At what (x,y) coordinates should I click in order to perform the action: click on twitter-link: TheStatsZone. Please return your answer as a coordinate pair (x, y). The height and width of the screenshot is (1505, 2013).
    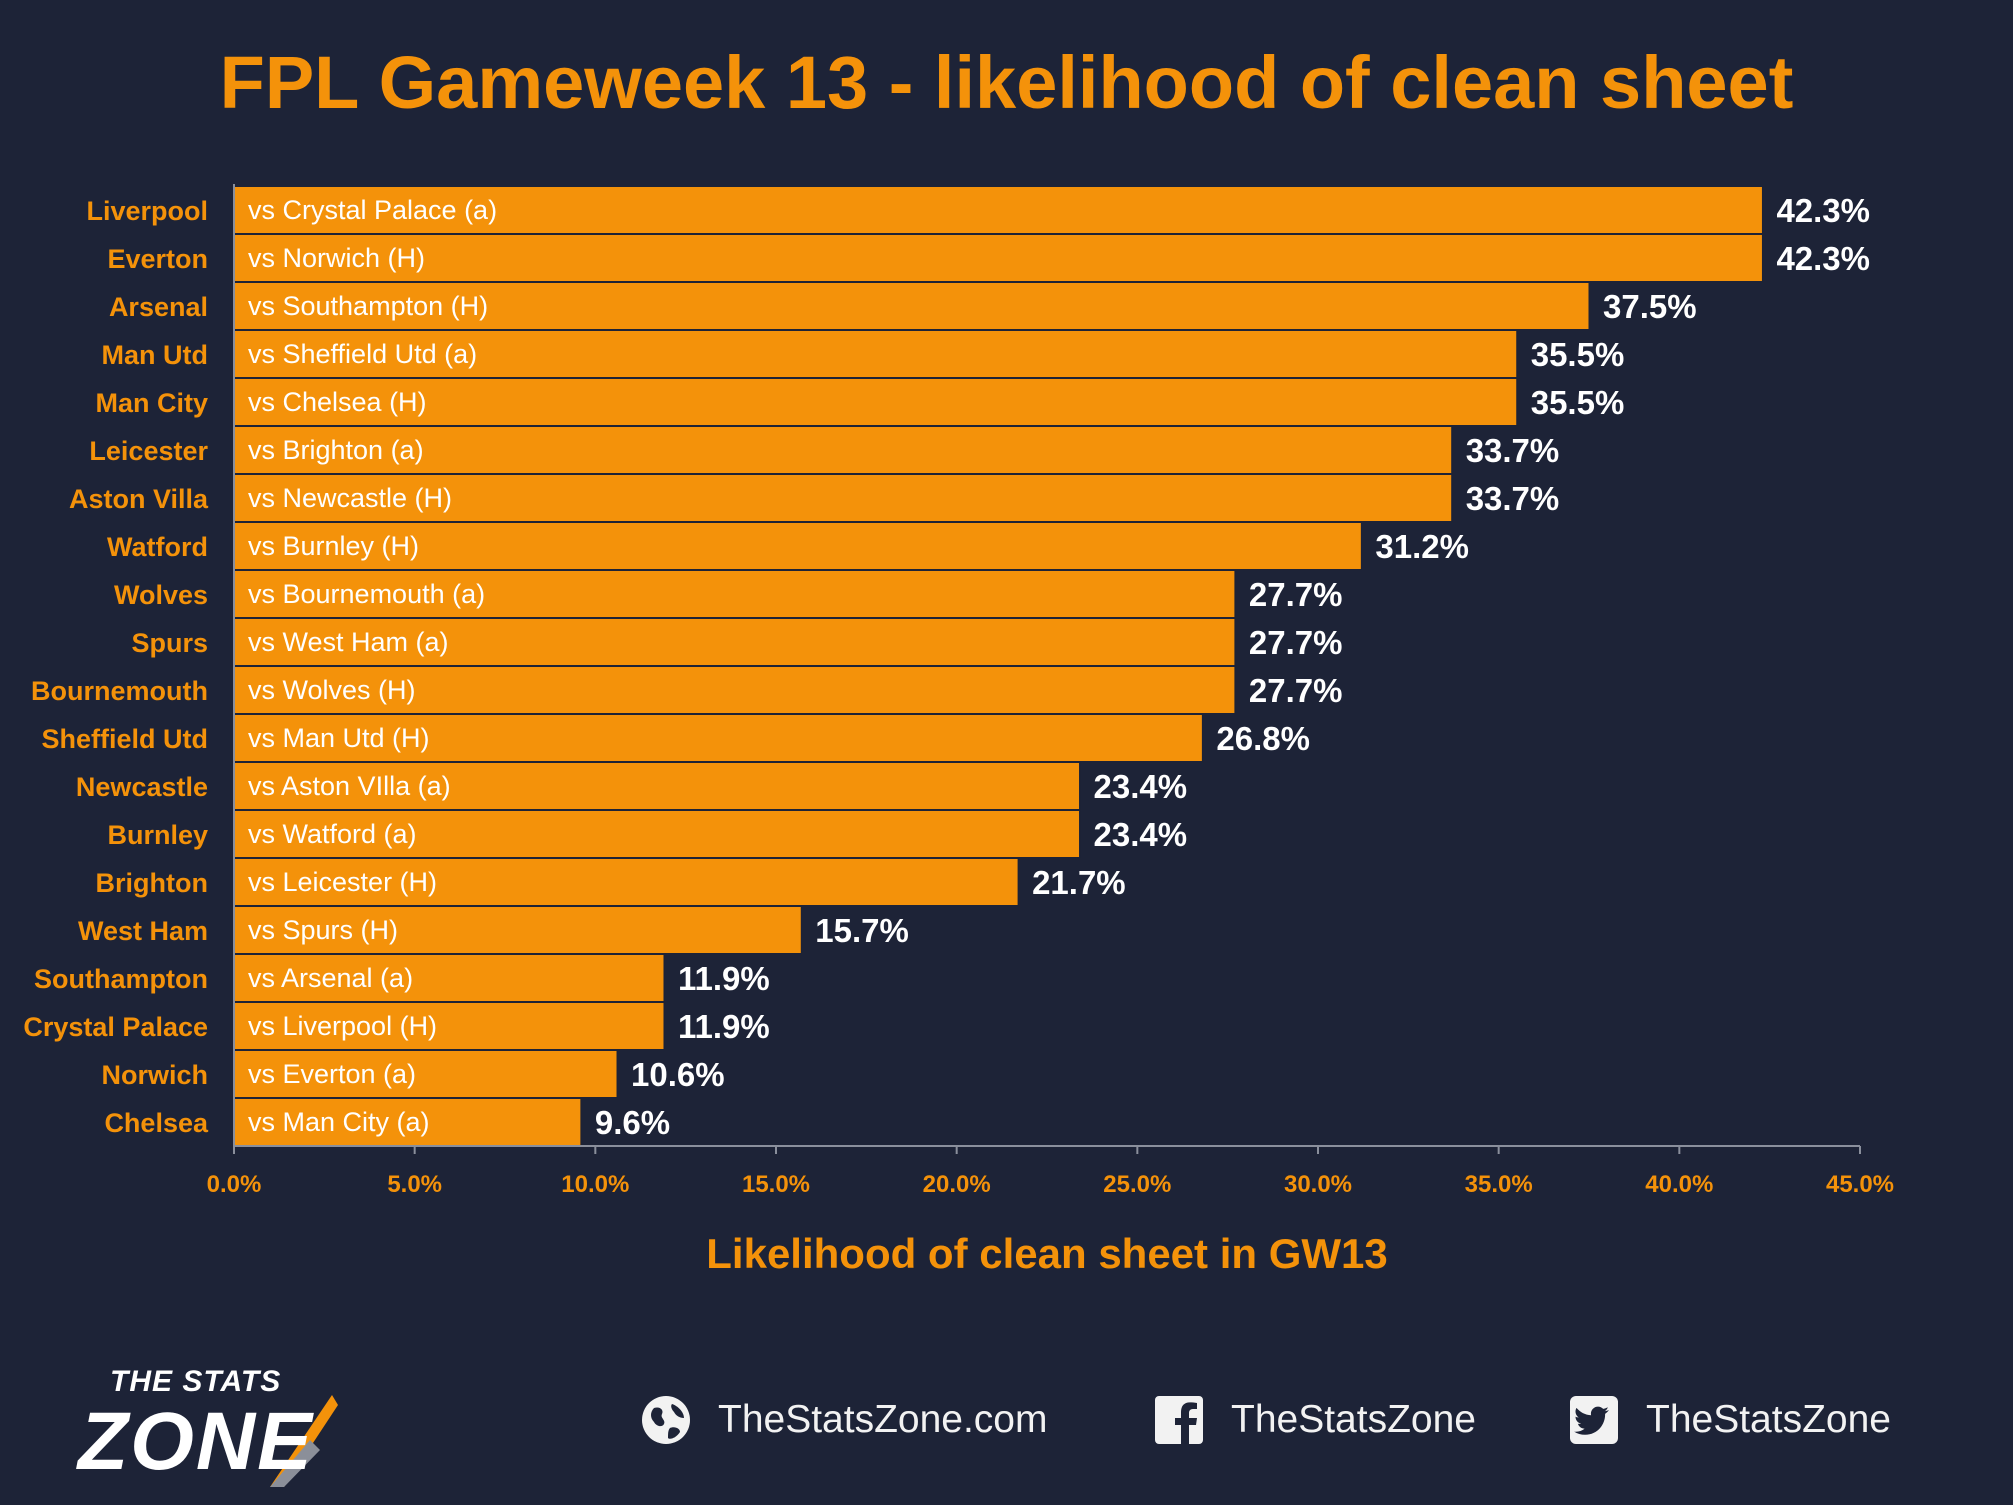
    Looking at the image, I should click on (1729, 1420).